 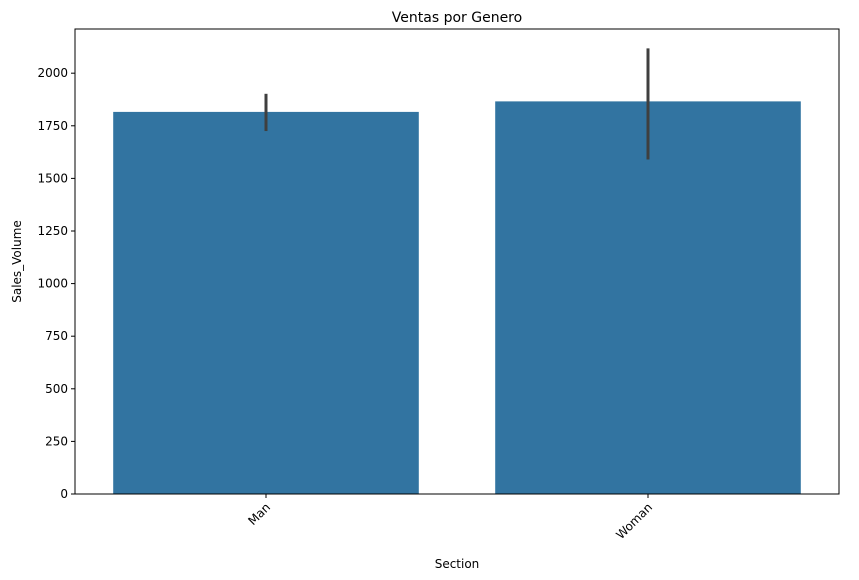 What do you see at coordinates (17, 261) in the screenshot?
I see `y-axis-label: Sales_Volume` at bounding box center [17, 261].